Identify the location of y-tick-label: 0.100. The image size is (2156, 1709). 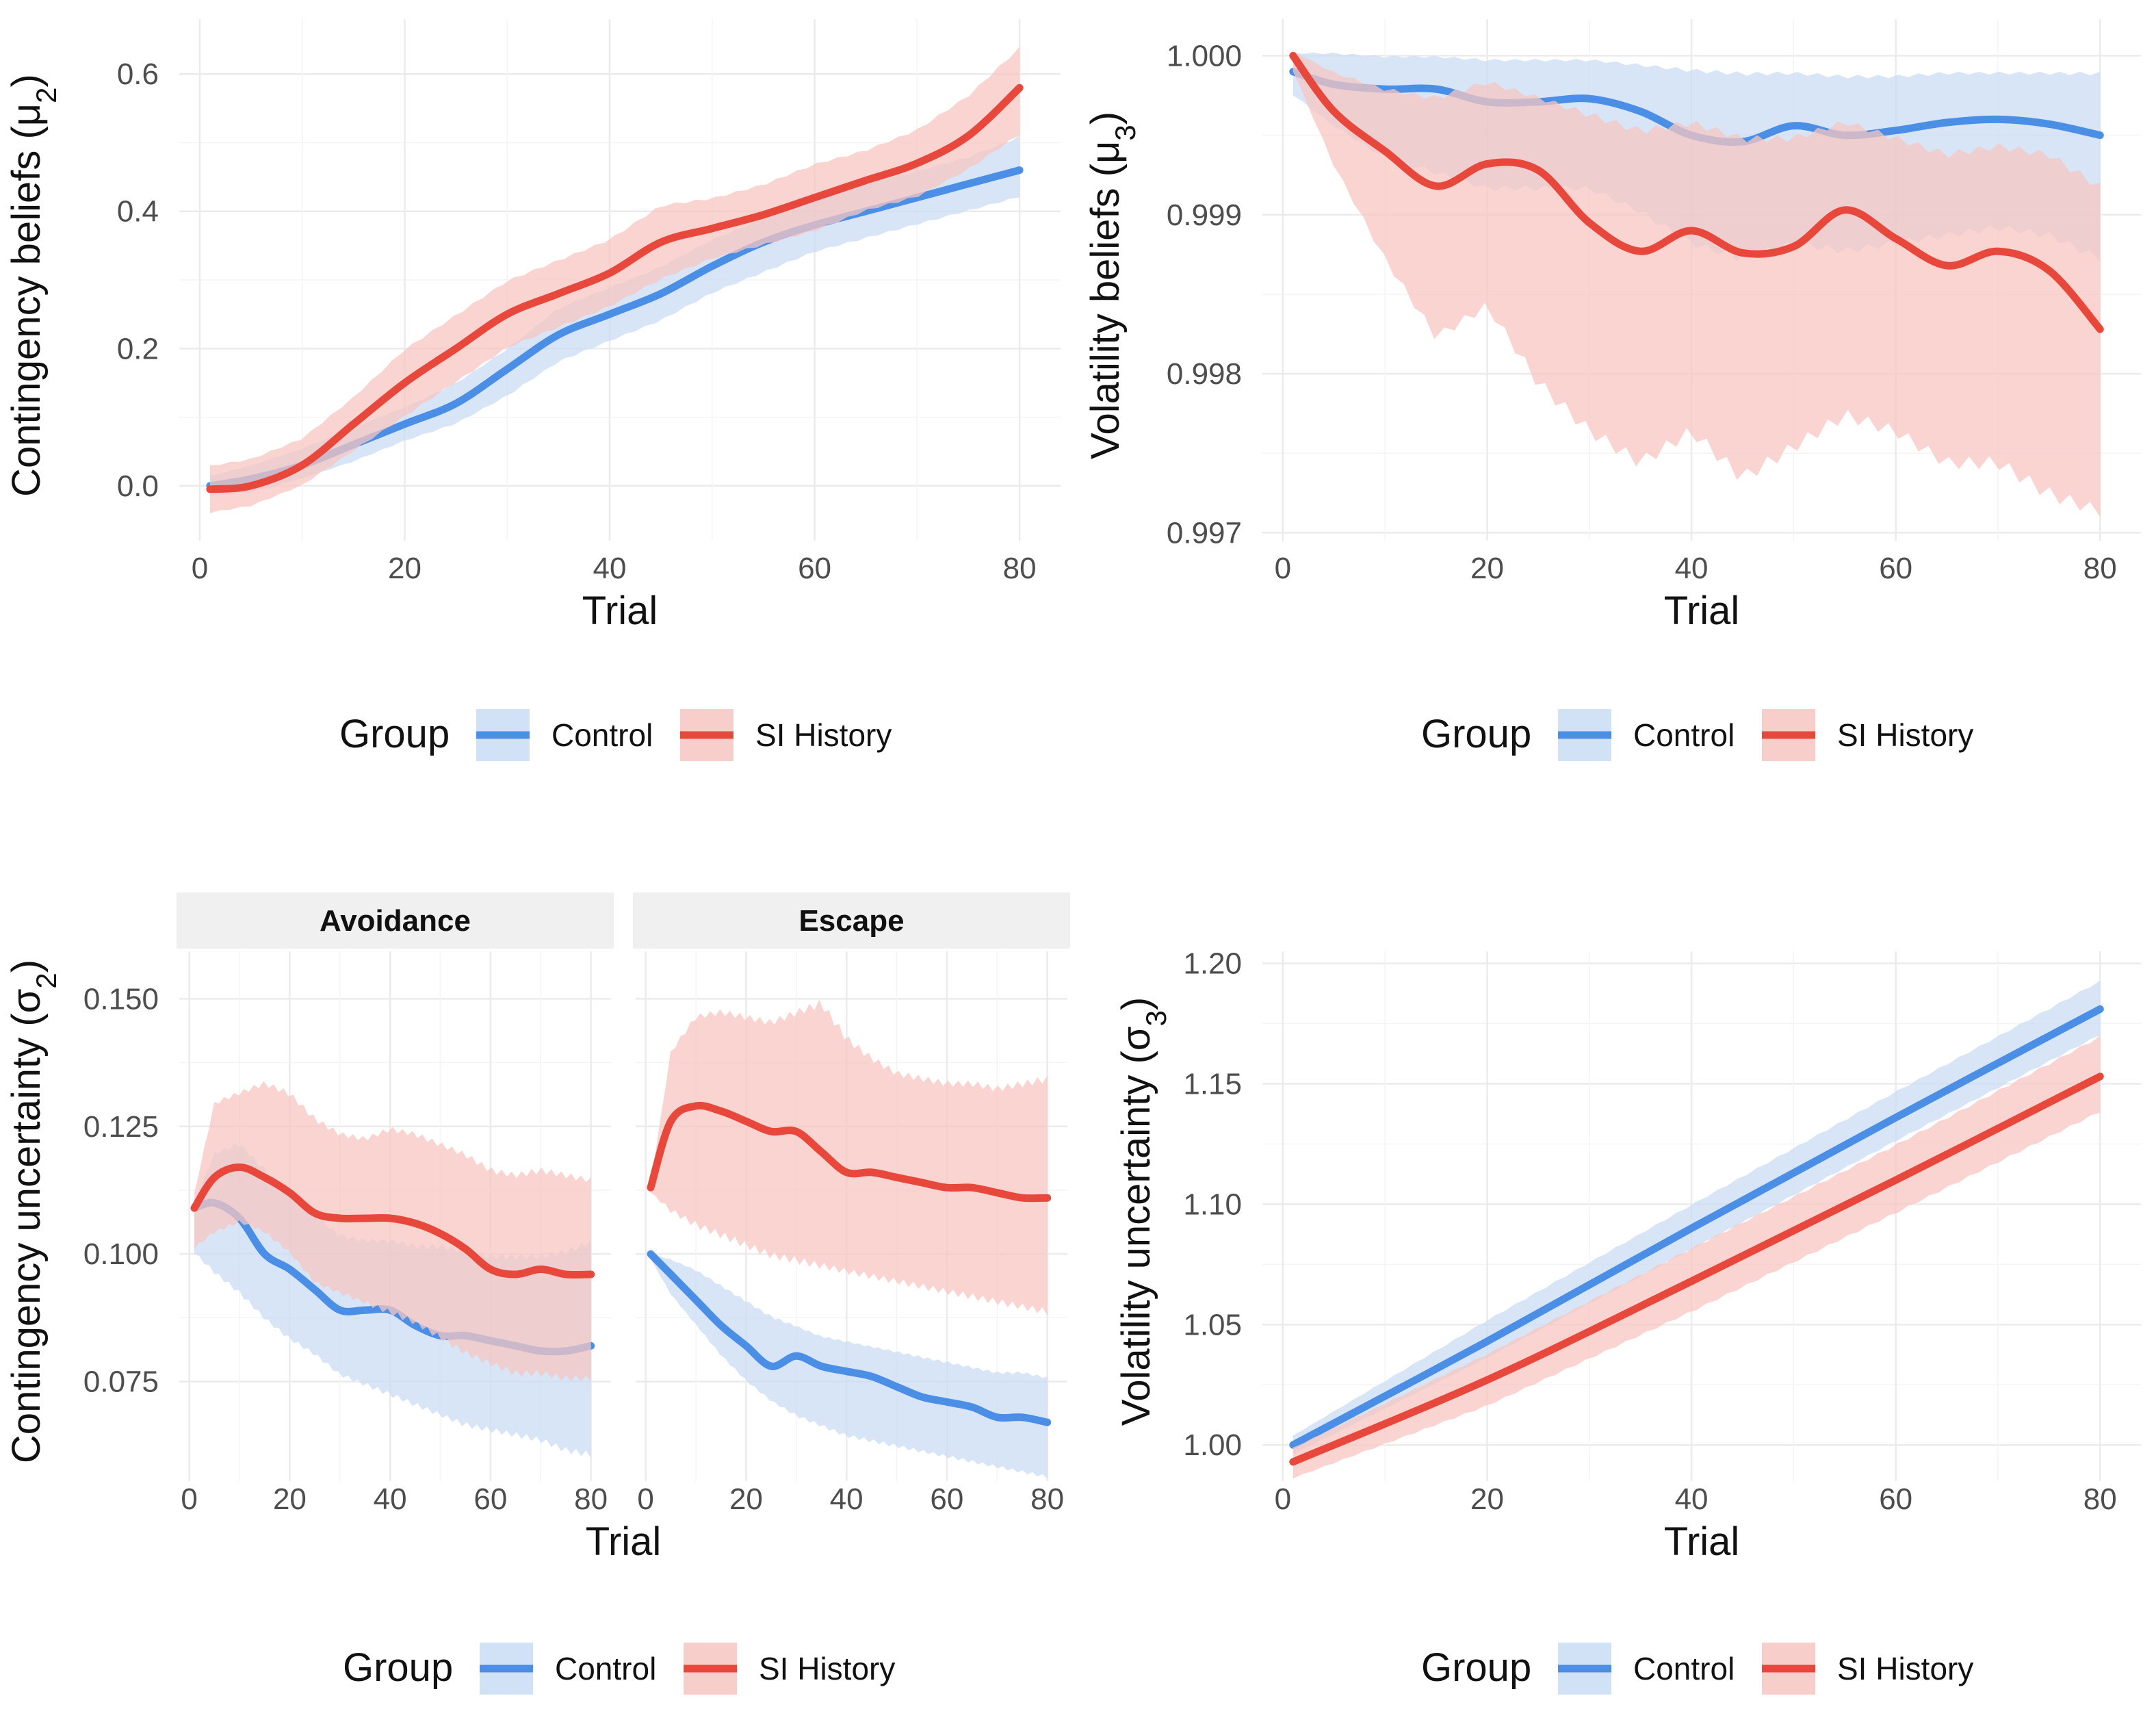
(121, 1254).